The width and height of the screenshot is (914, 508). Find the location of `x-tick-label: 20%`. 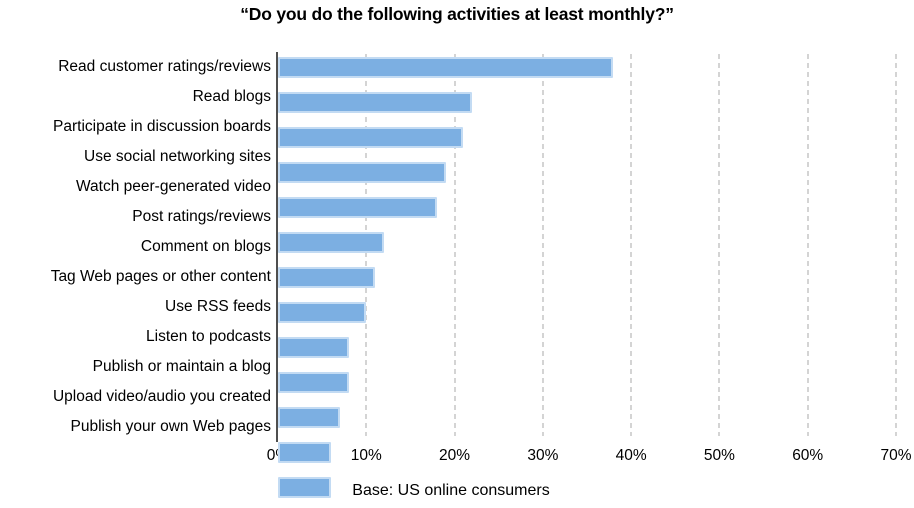

x-tick-label: 20% is located at coordinates (455, 455).